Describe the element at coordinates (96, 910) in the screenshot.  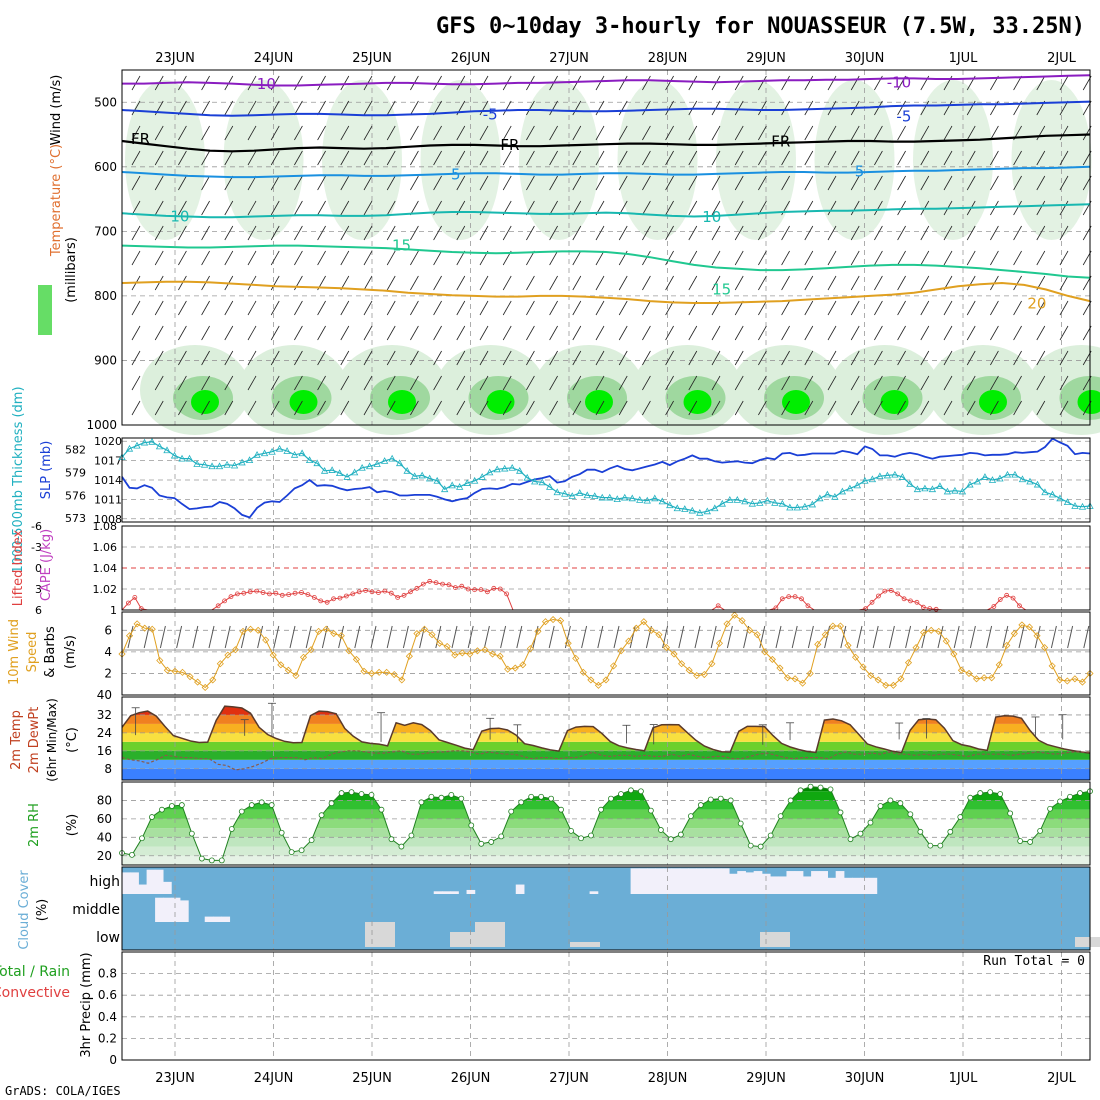
I see `cloud-level-label: middle` at that location.